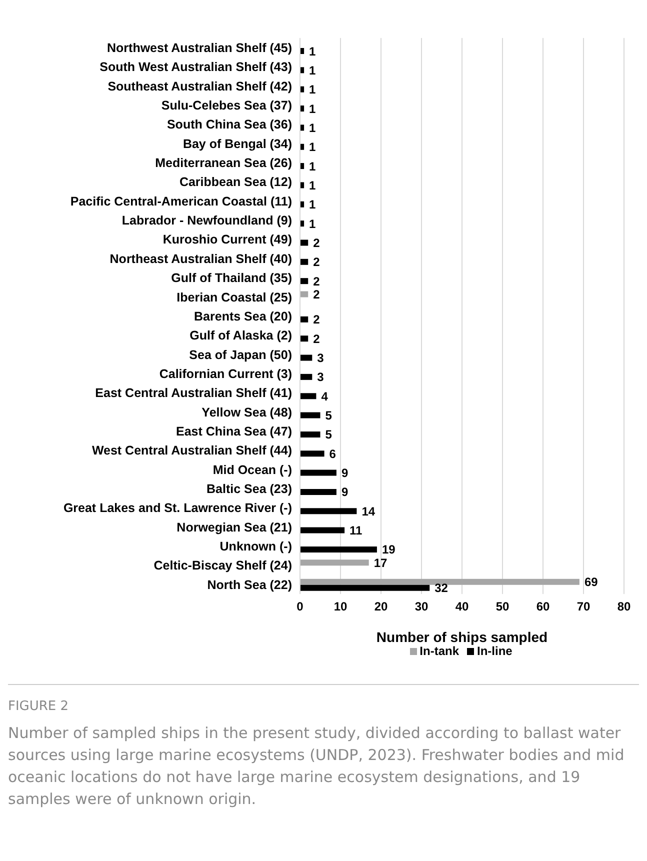  Describe the element at coordinates (237, 143) in the screenshot. I see `y-tick-label: Bay of Bengal (34)` at that location.